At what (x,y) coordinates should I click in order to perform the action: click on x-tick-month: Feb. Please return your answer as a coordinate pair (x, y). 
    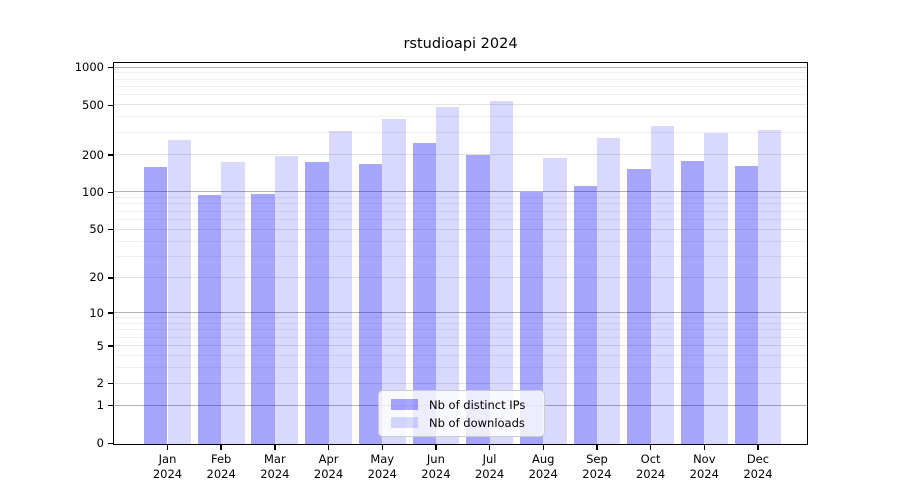
    Looking at the image, I should click on (221, 458).